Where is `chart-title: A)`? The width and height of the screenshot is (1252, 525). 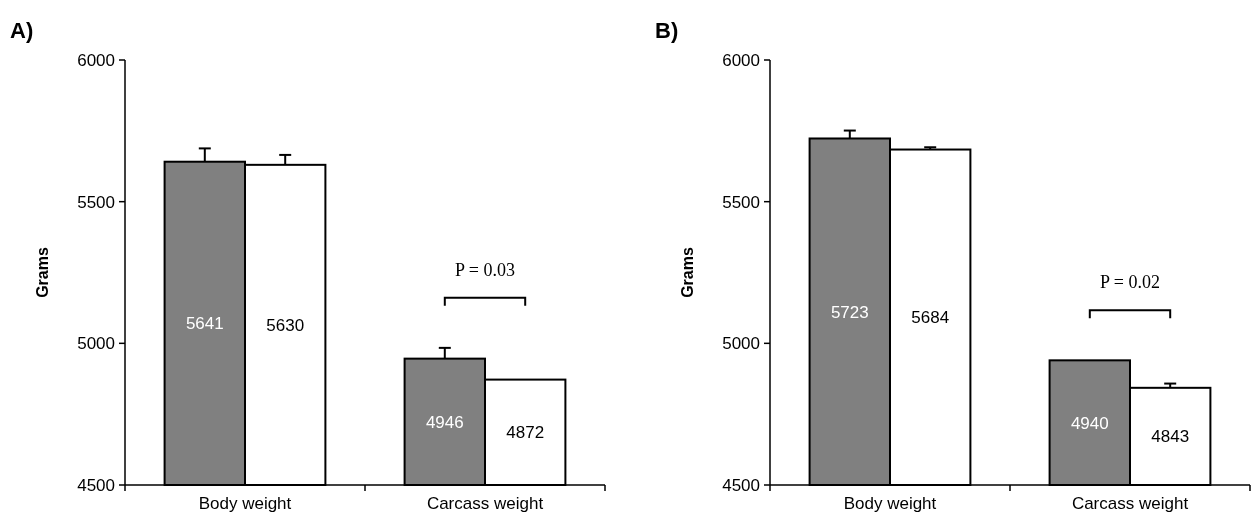
chart-title: A) is located at coordinates (22, 30).